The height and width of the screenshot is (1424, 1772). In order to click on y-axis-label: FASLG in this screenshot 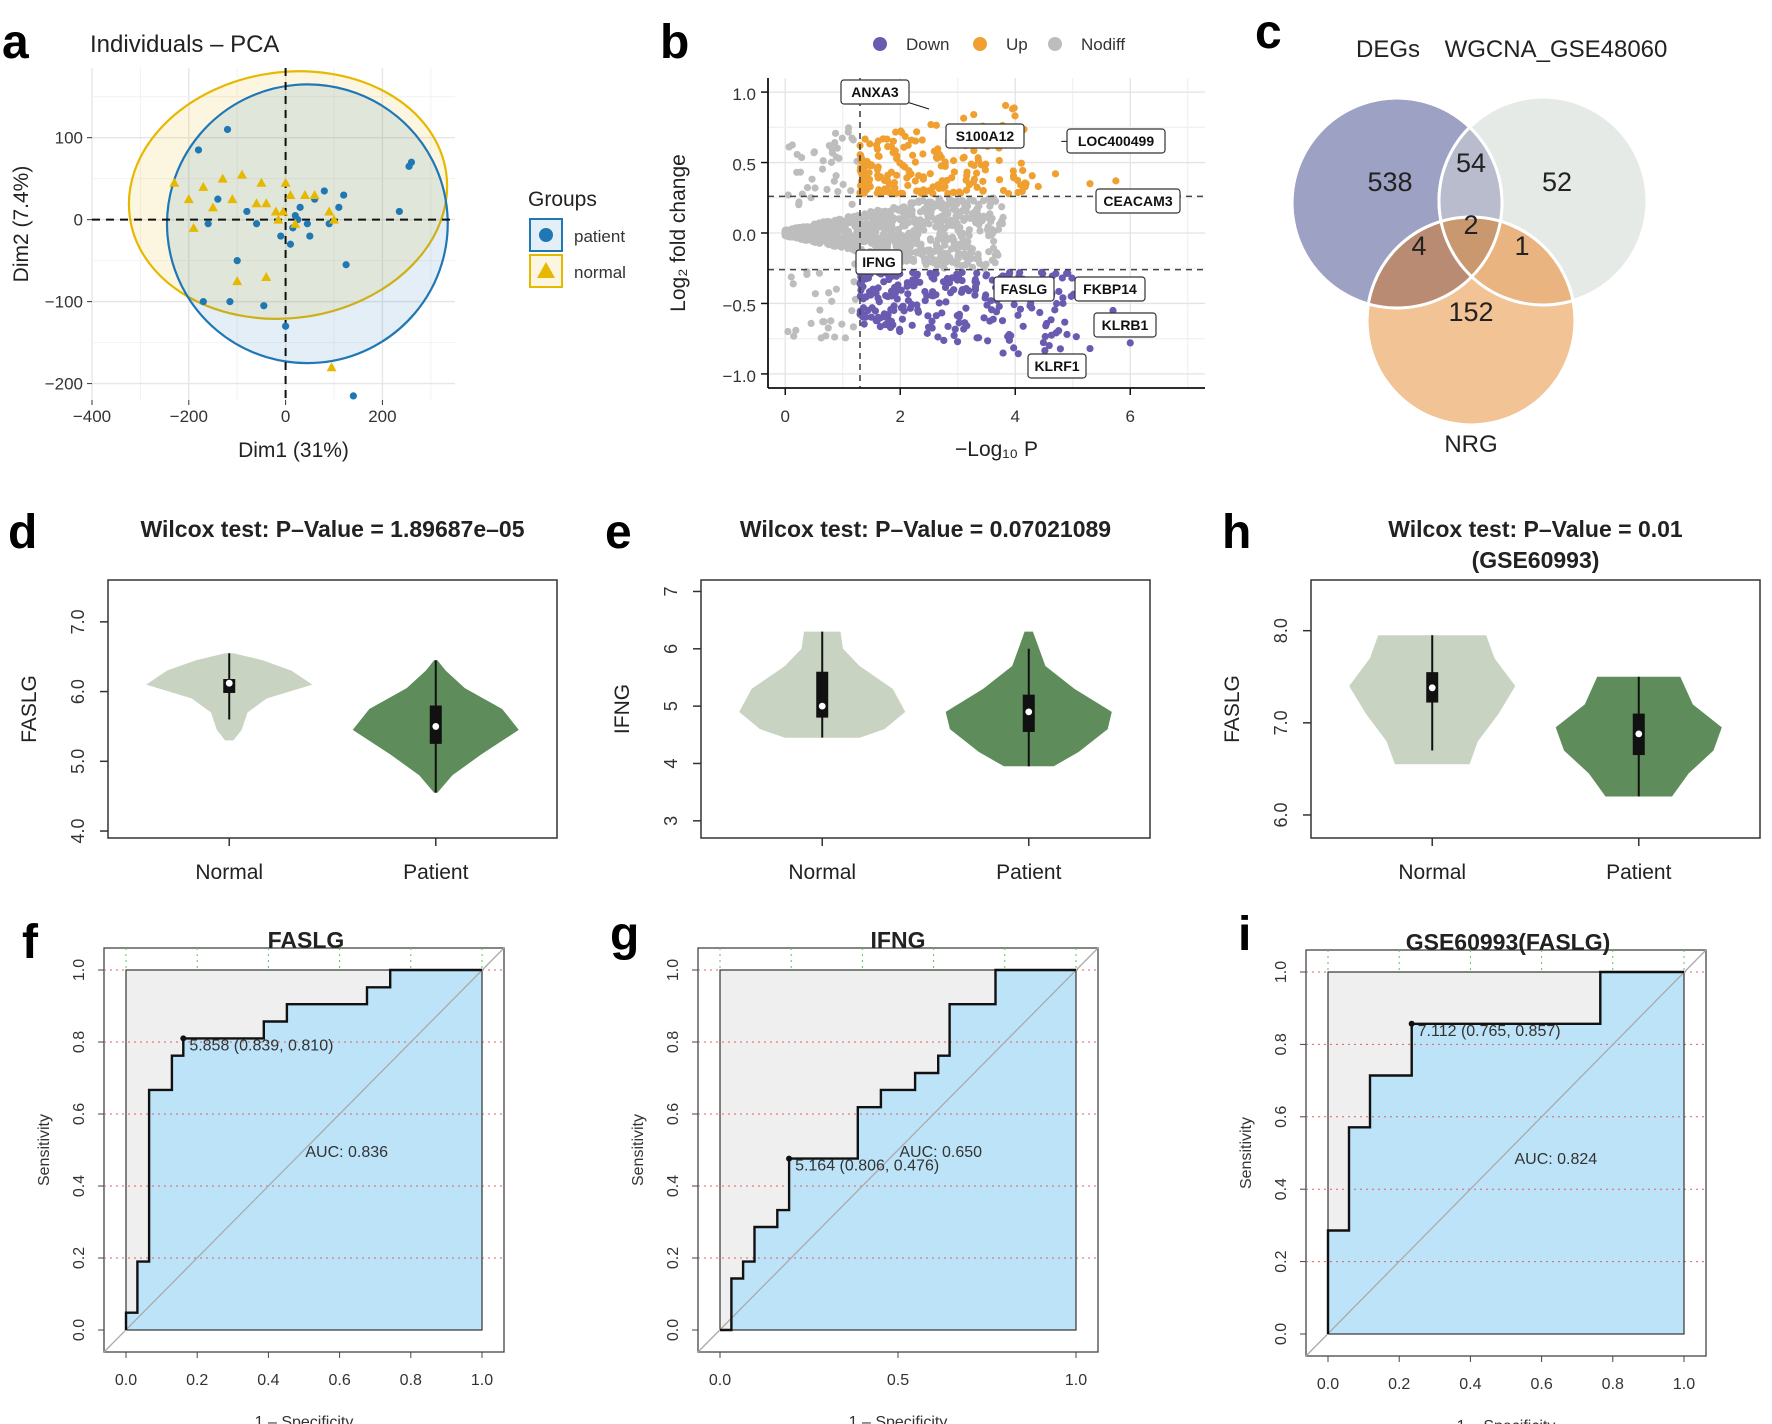, I will do `click(29, 709)`.